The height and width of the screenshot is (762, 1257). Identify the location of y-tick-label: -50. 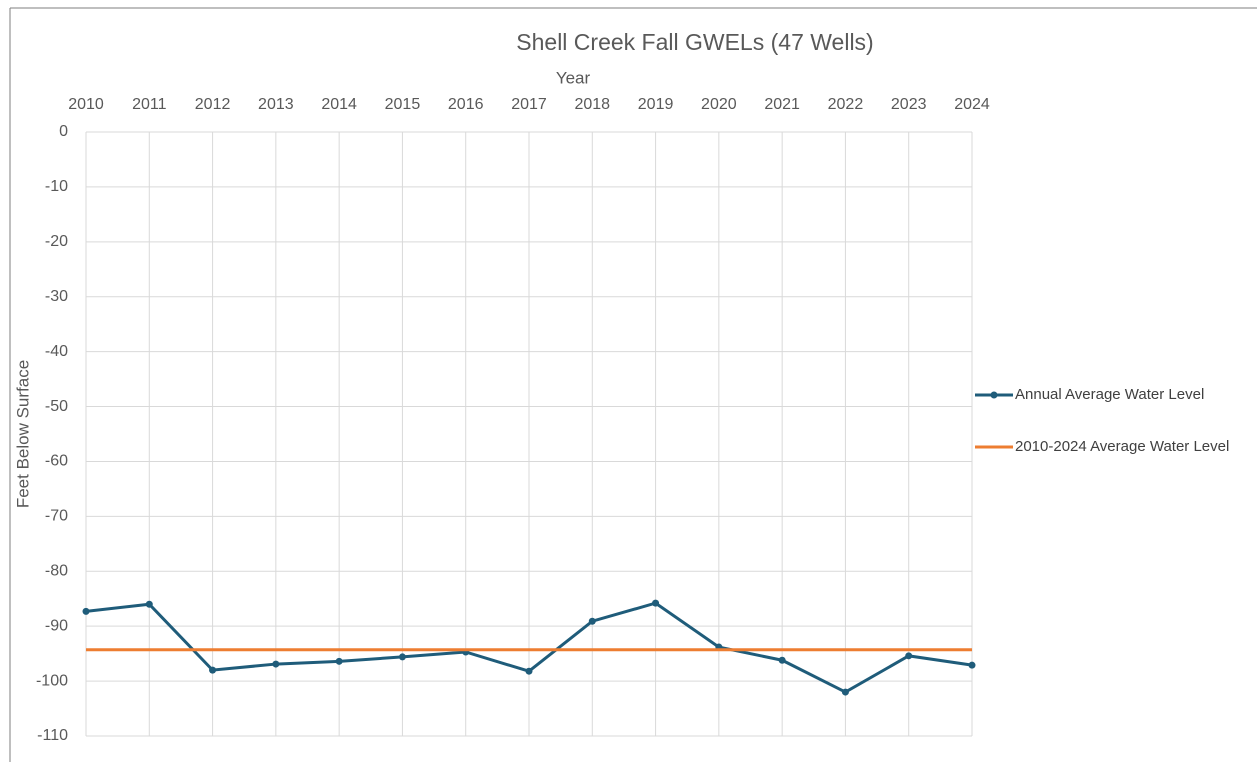
(56, 406).